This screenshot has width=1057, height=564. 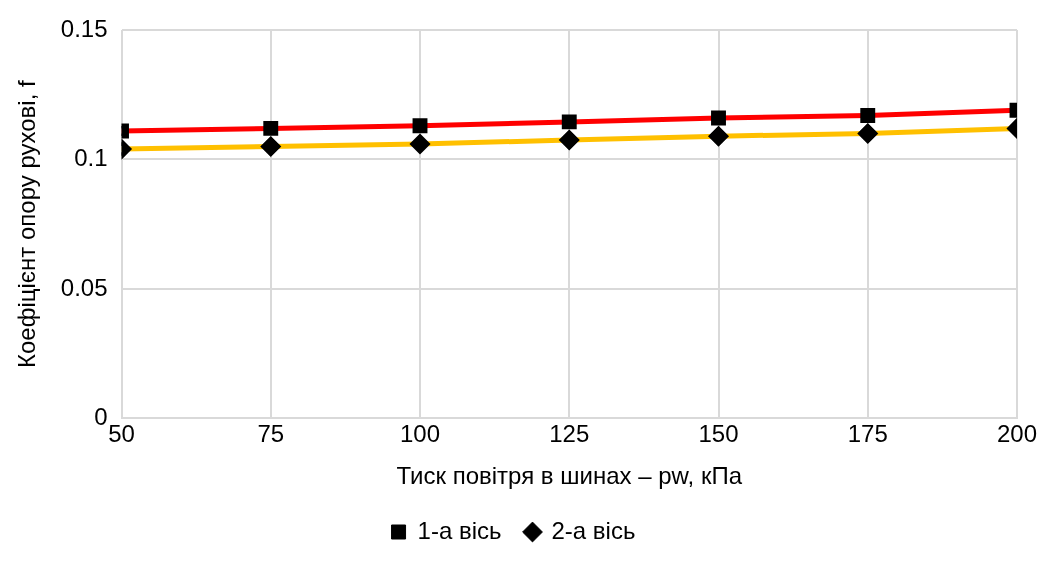 I want to click on x-tick-label: 50, so click(x=121, y=434).